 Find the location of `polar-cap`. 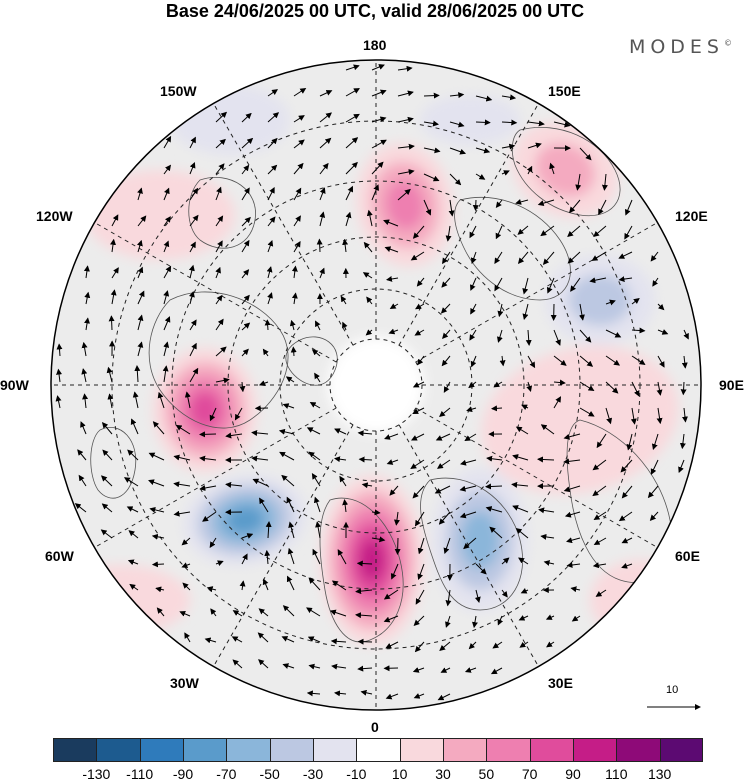

polar-cap is located at coordinates (376, 385).